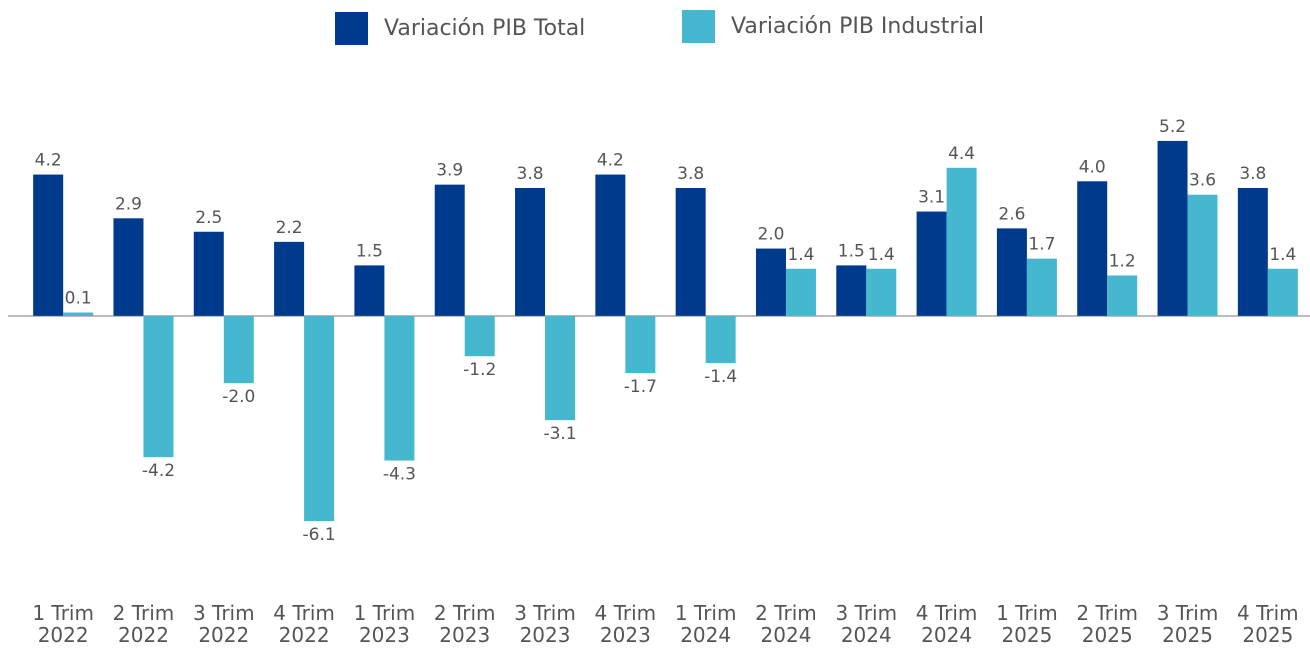  I want to click on x-tick-label: 3 Trim 2025, so click(1187, 624).